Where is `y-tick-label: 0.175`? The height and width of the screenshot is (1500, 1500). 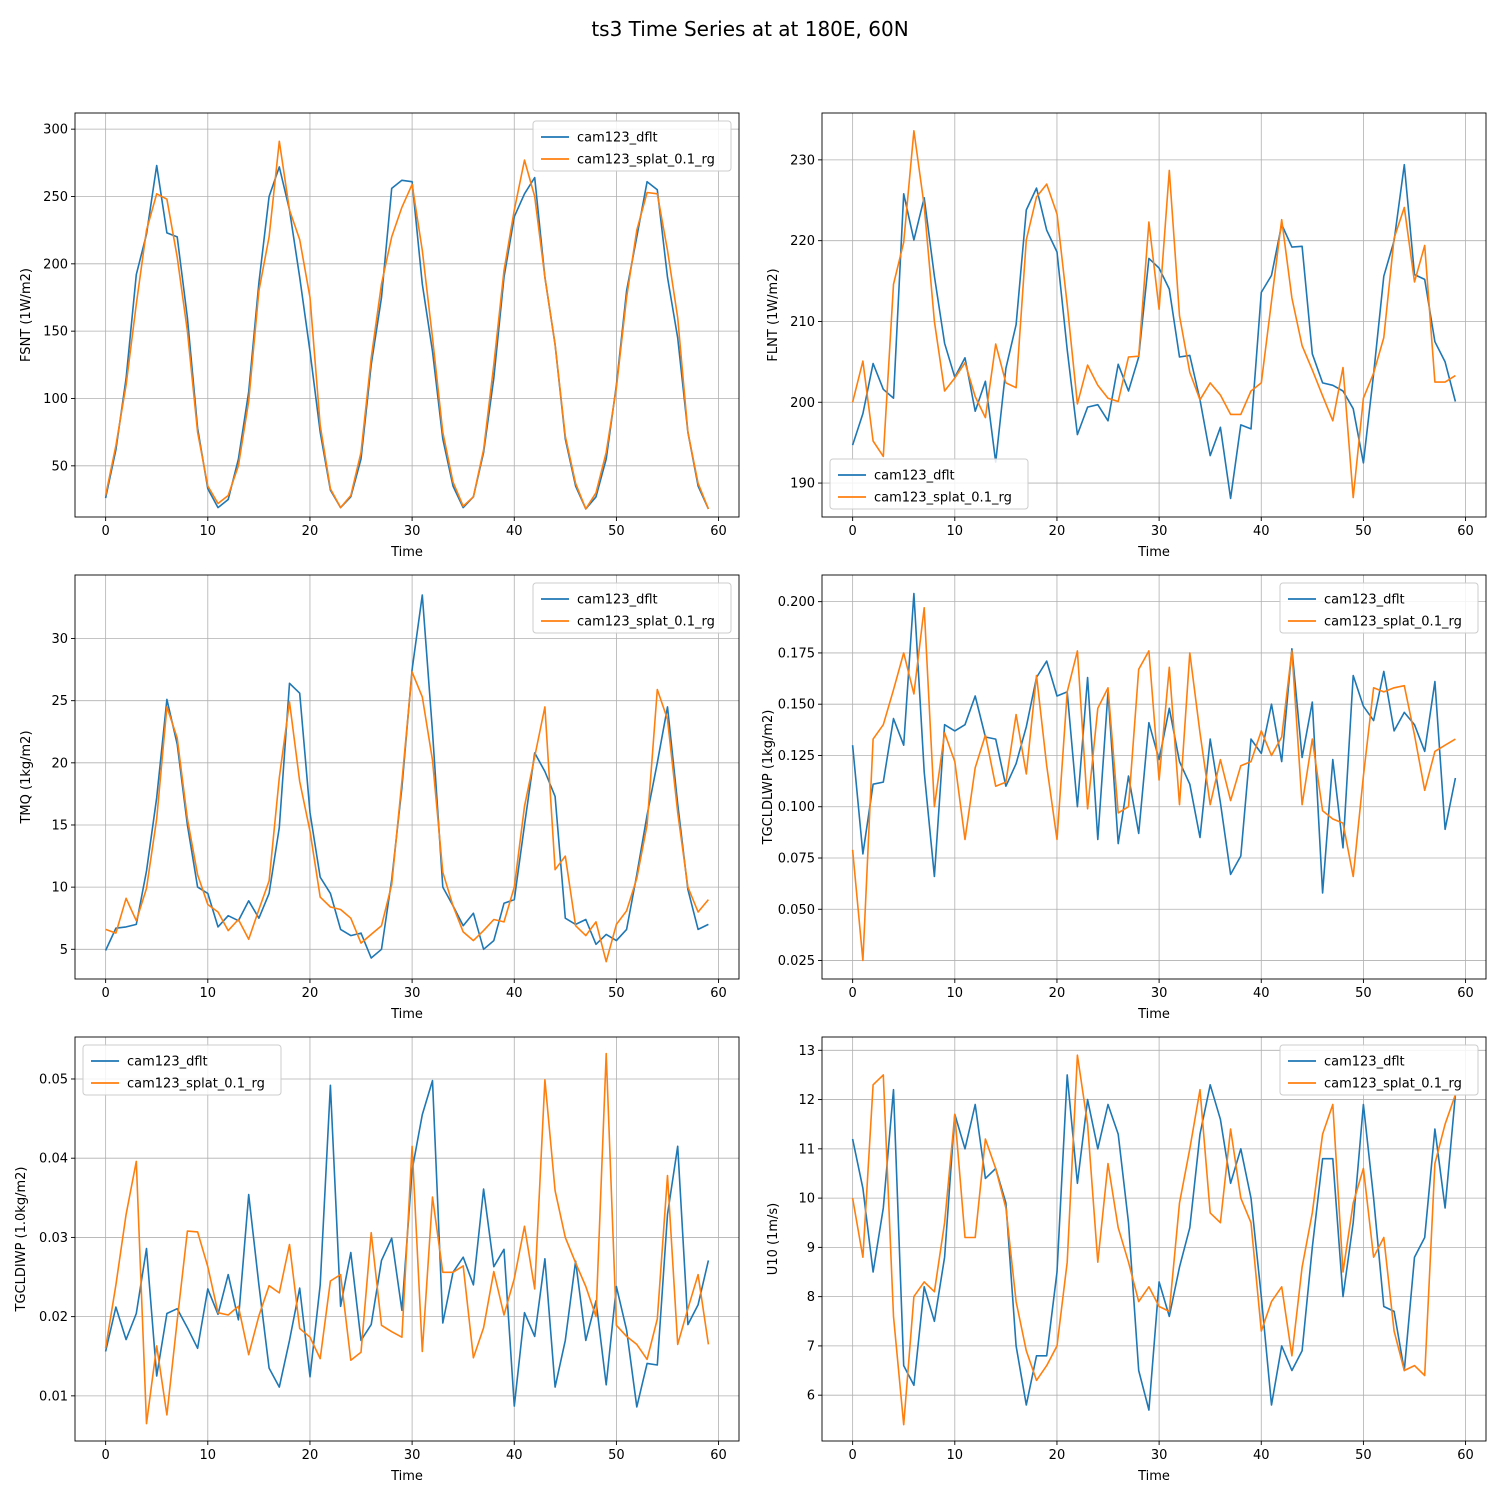
y-tick-label: 0.175 is located at coordinates (796, 653).